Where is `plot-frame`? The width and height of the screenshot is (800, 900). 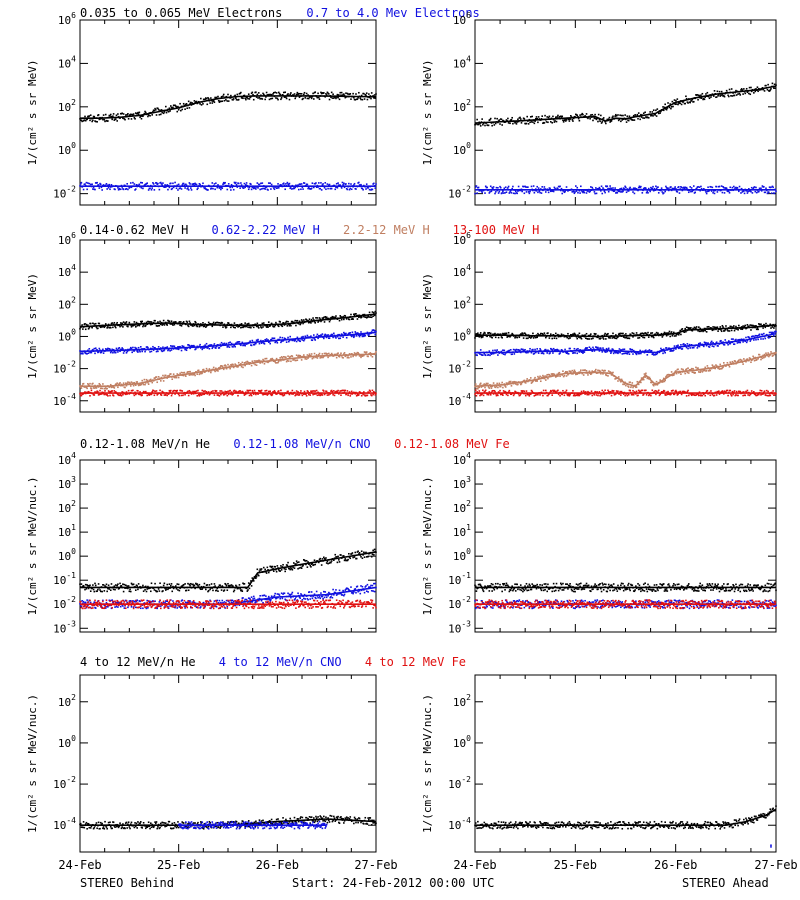 plot-frame is located at coordinates (625, 112).